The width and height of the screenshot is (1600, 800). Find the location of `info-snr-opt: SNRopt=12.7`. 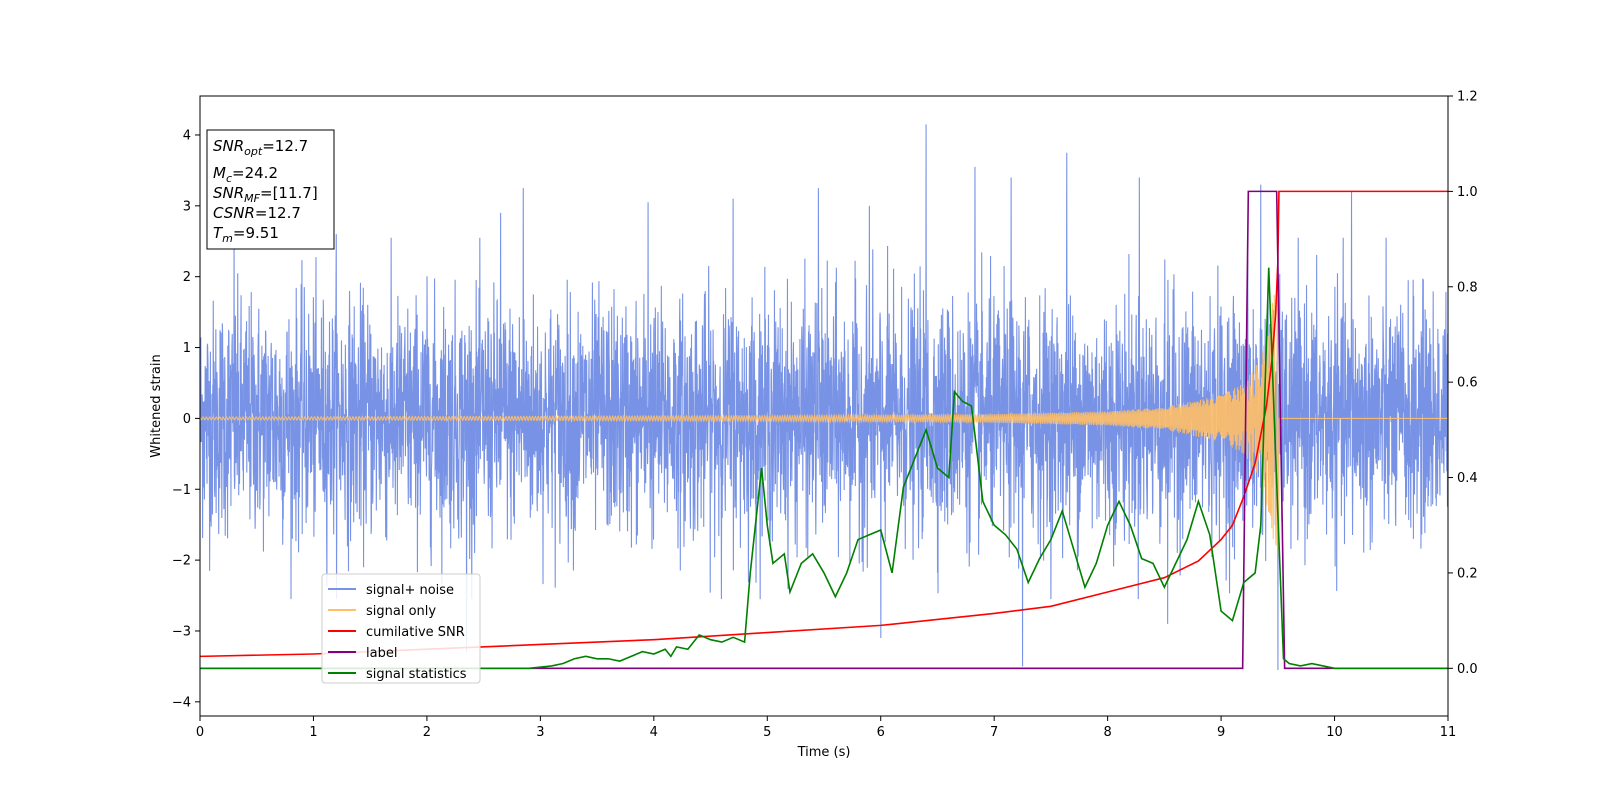

info-snr-opt: SNRopt=12.7 is located at coordinates (260, 147).